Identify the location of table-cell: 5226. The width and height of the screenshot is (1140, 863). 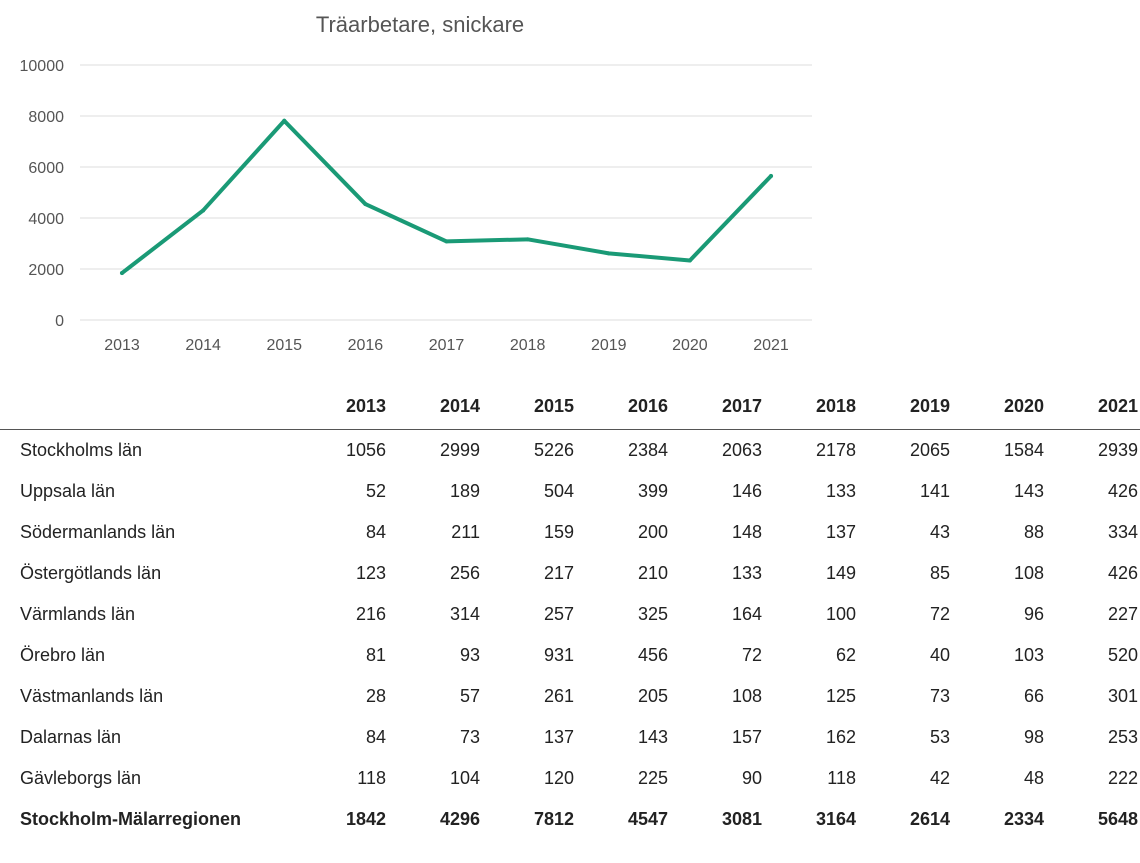
(553, 450).